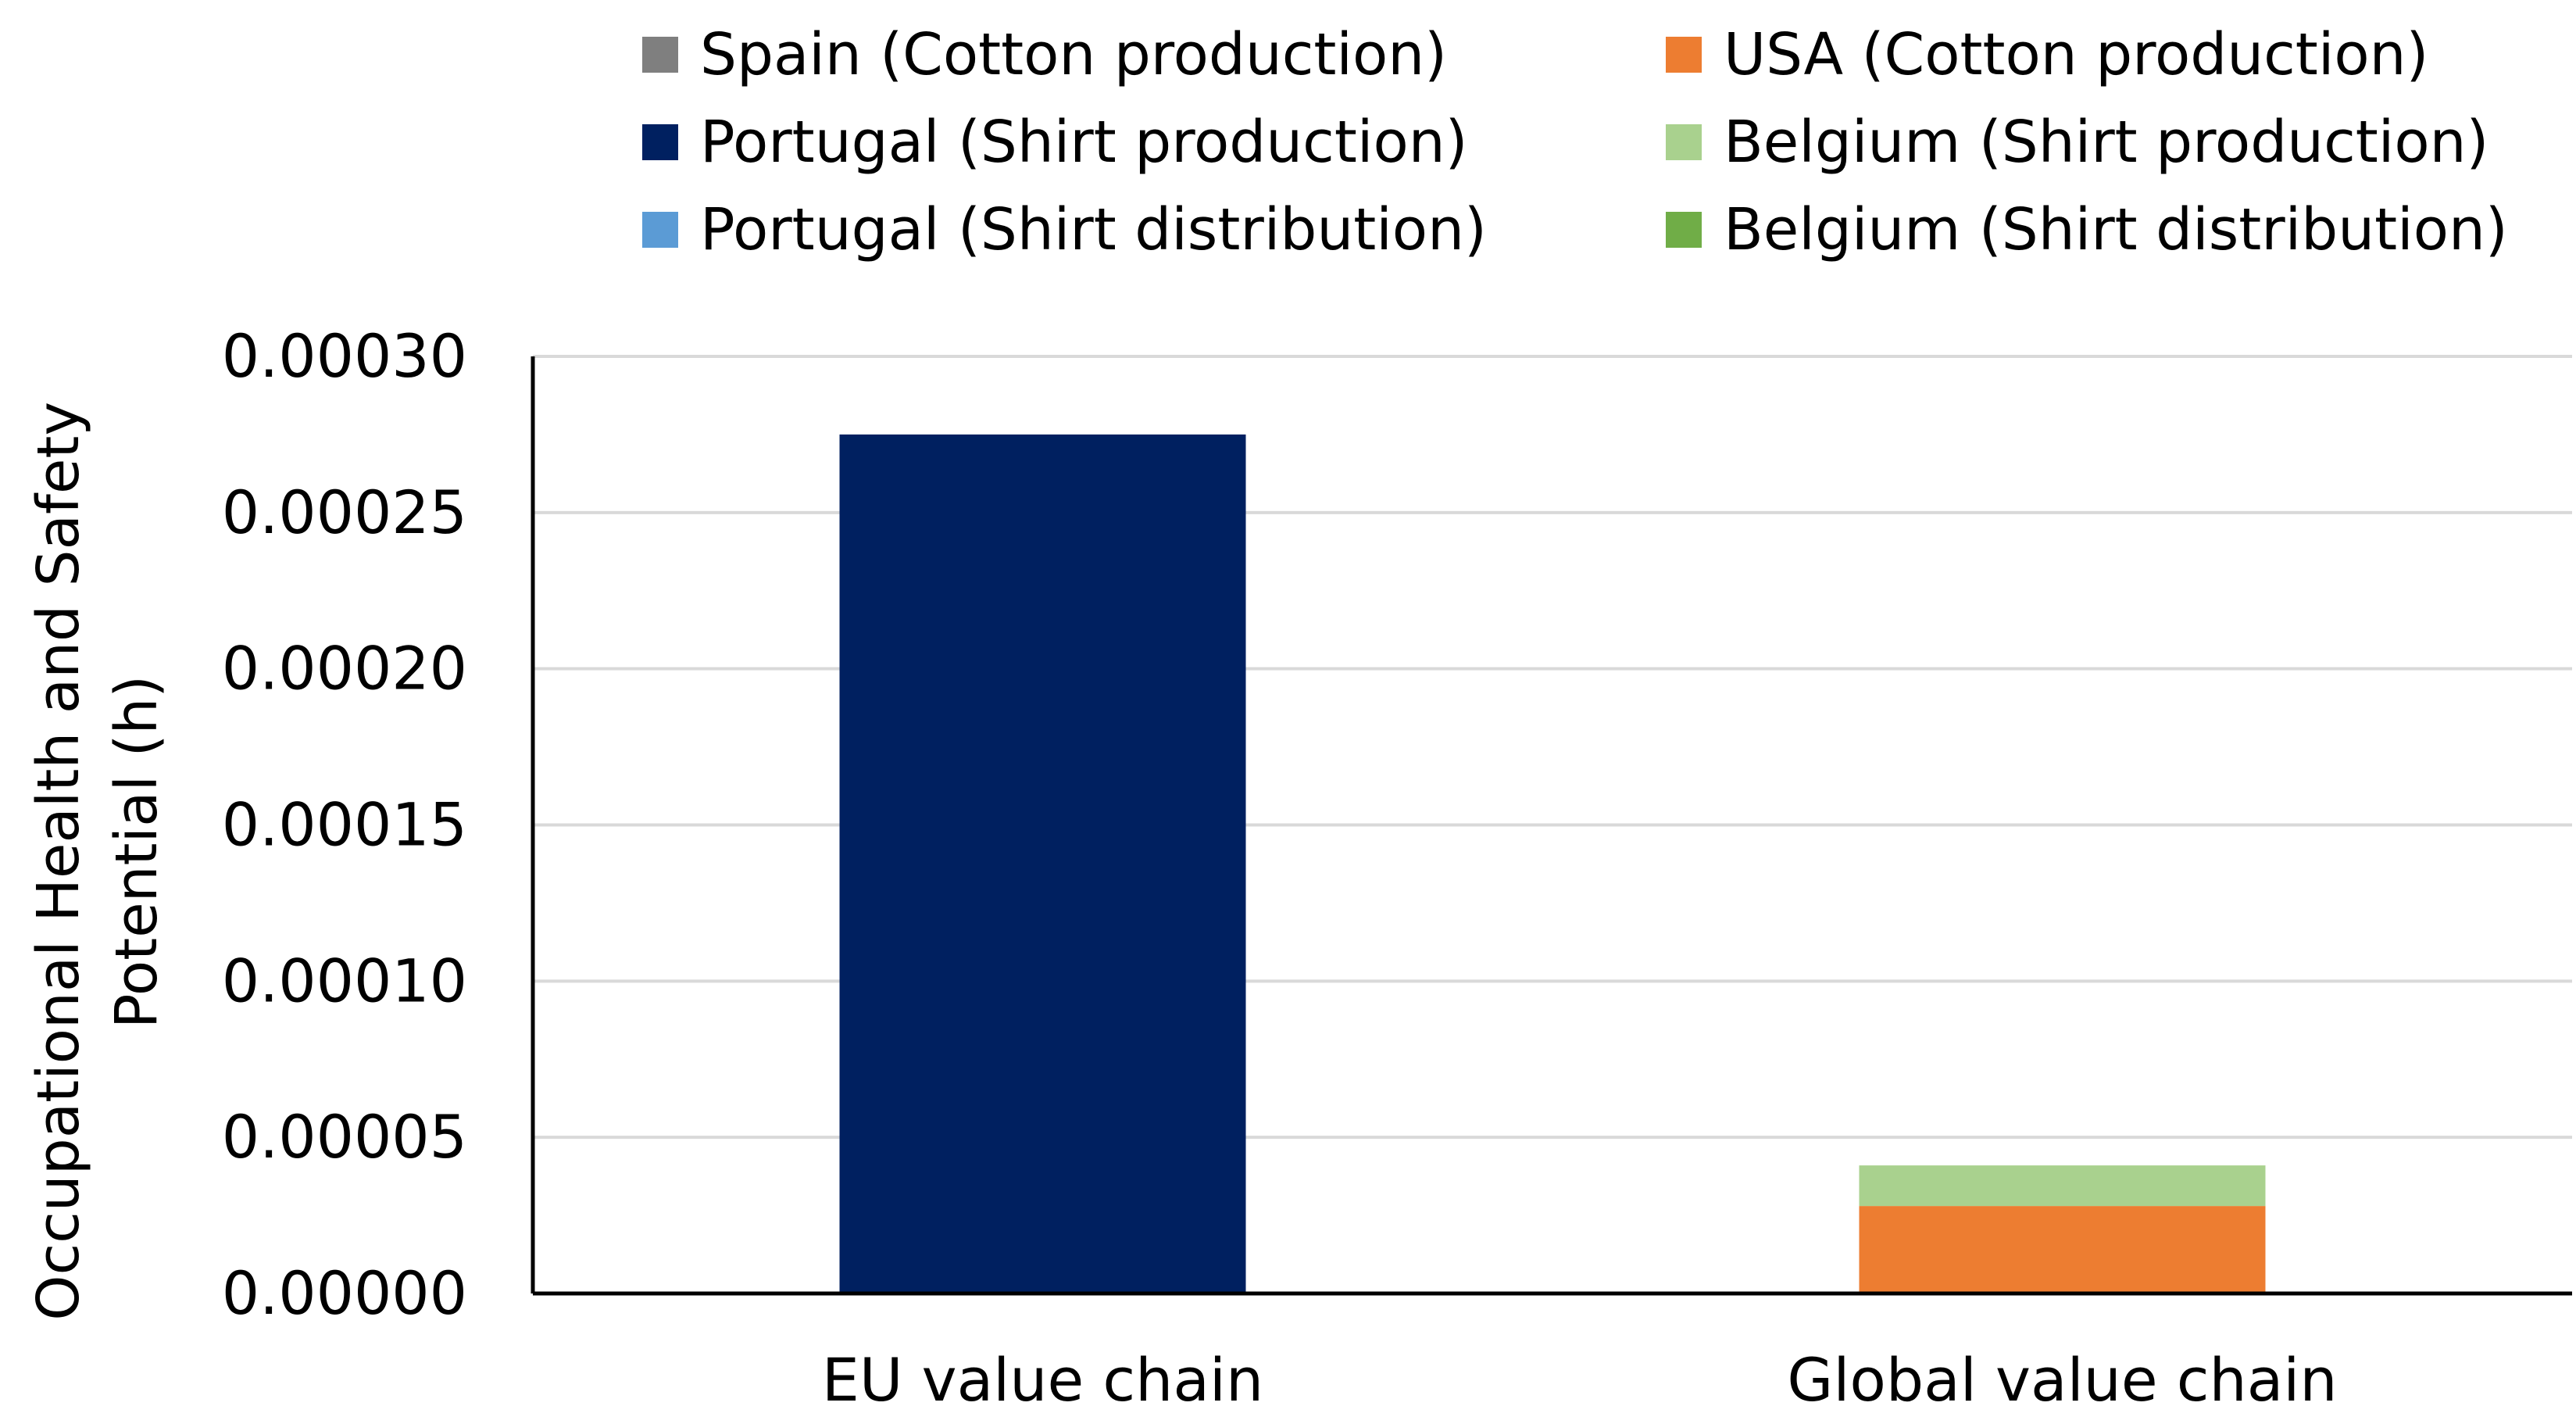 The image size is (2576, 1424). Describe the element at coordinates (1074, 55) in the screenshot. I see `legend-label: Spain (Cotton production)` at that location.